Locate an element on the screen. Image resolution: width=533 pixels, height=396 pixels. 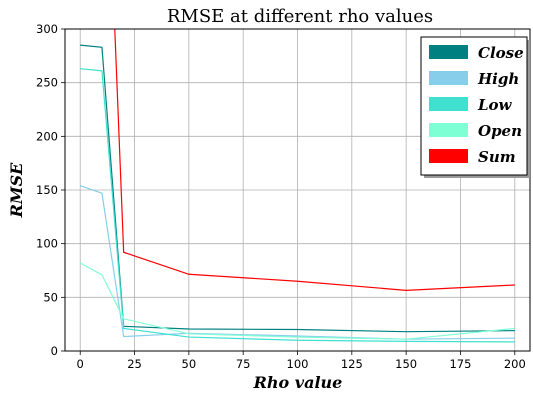
legend-swatch-close is located at coordinates (448, 52).